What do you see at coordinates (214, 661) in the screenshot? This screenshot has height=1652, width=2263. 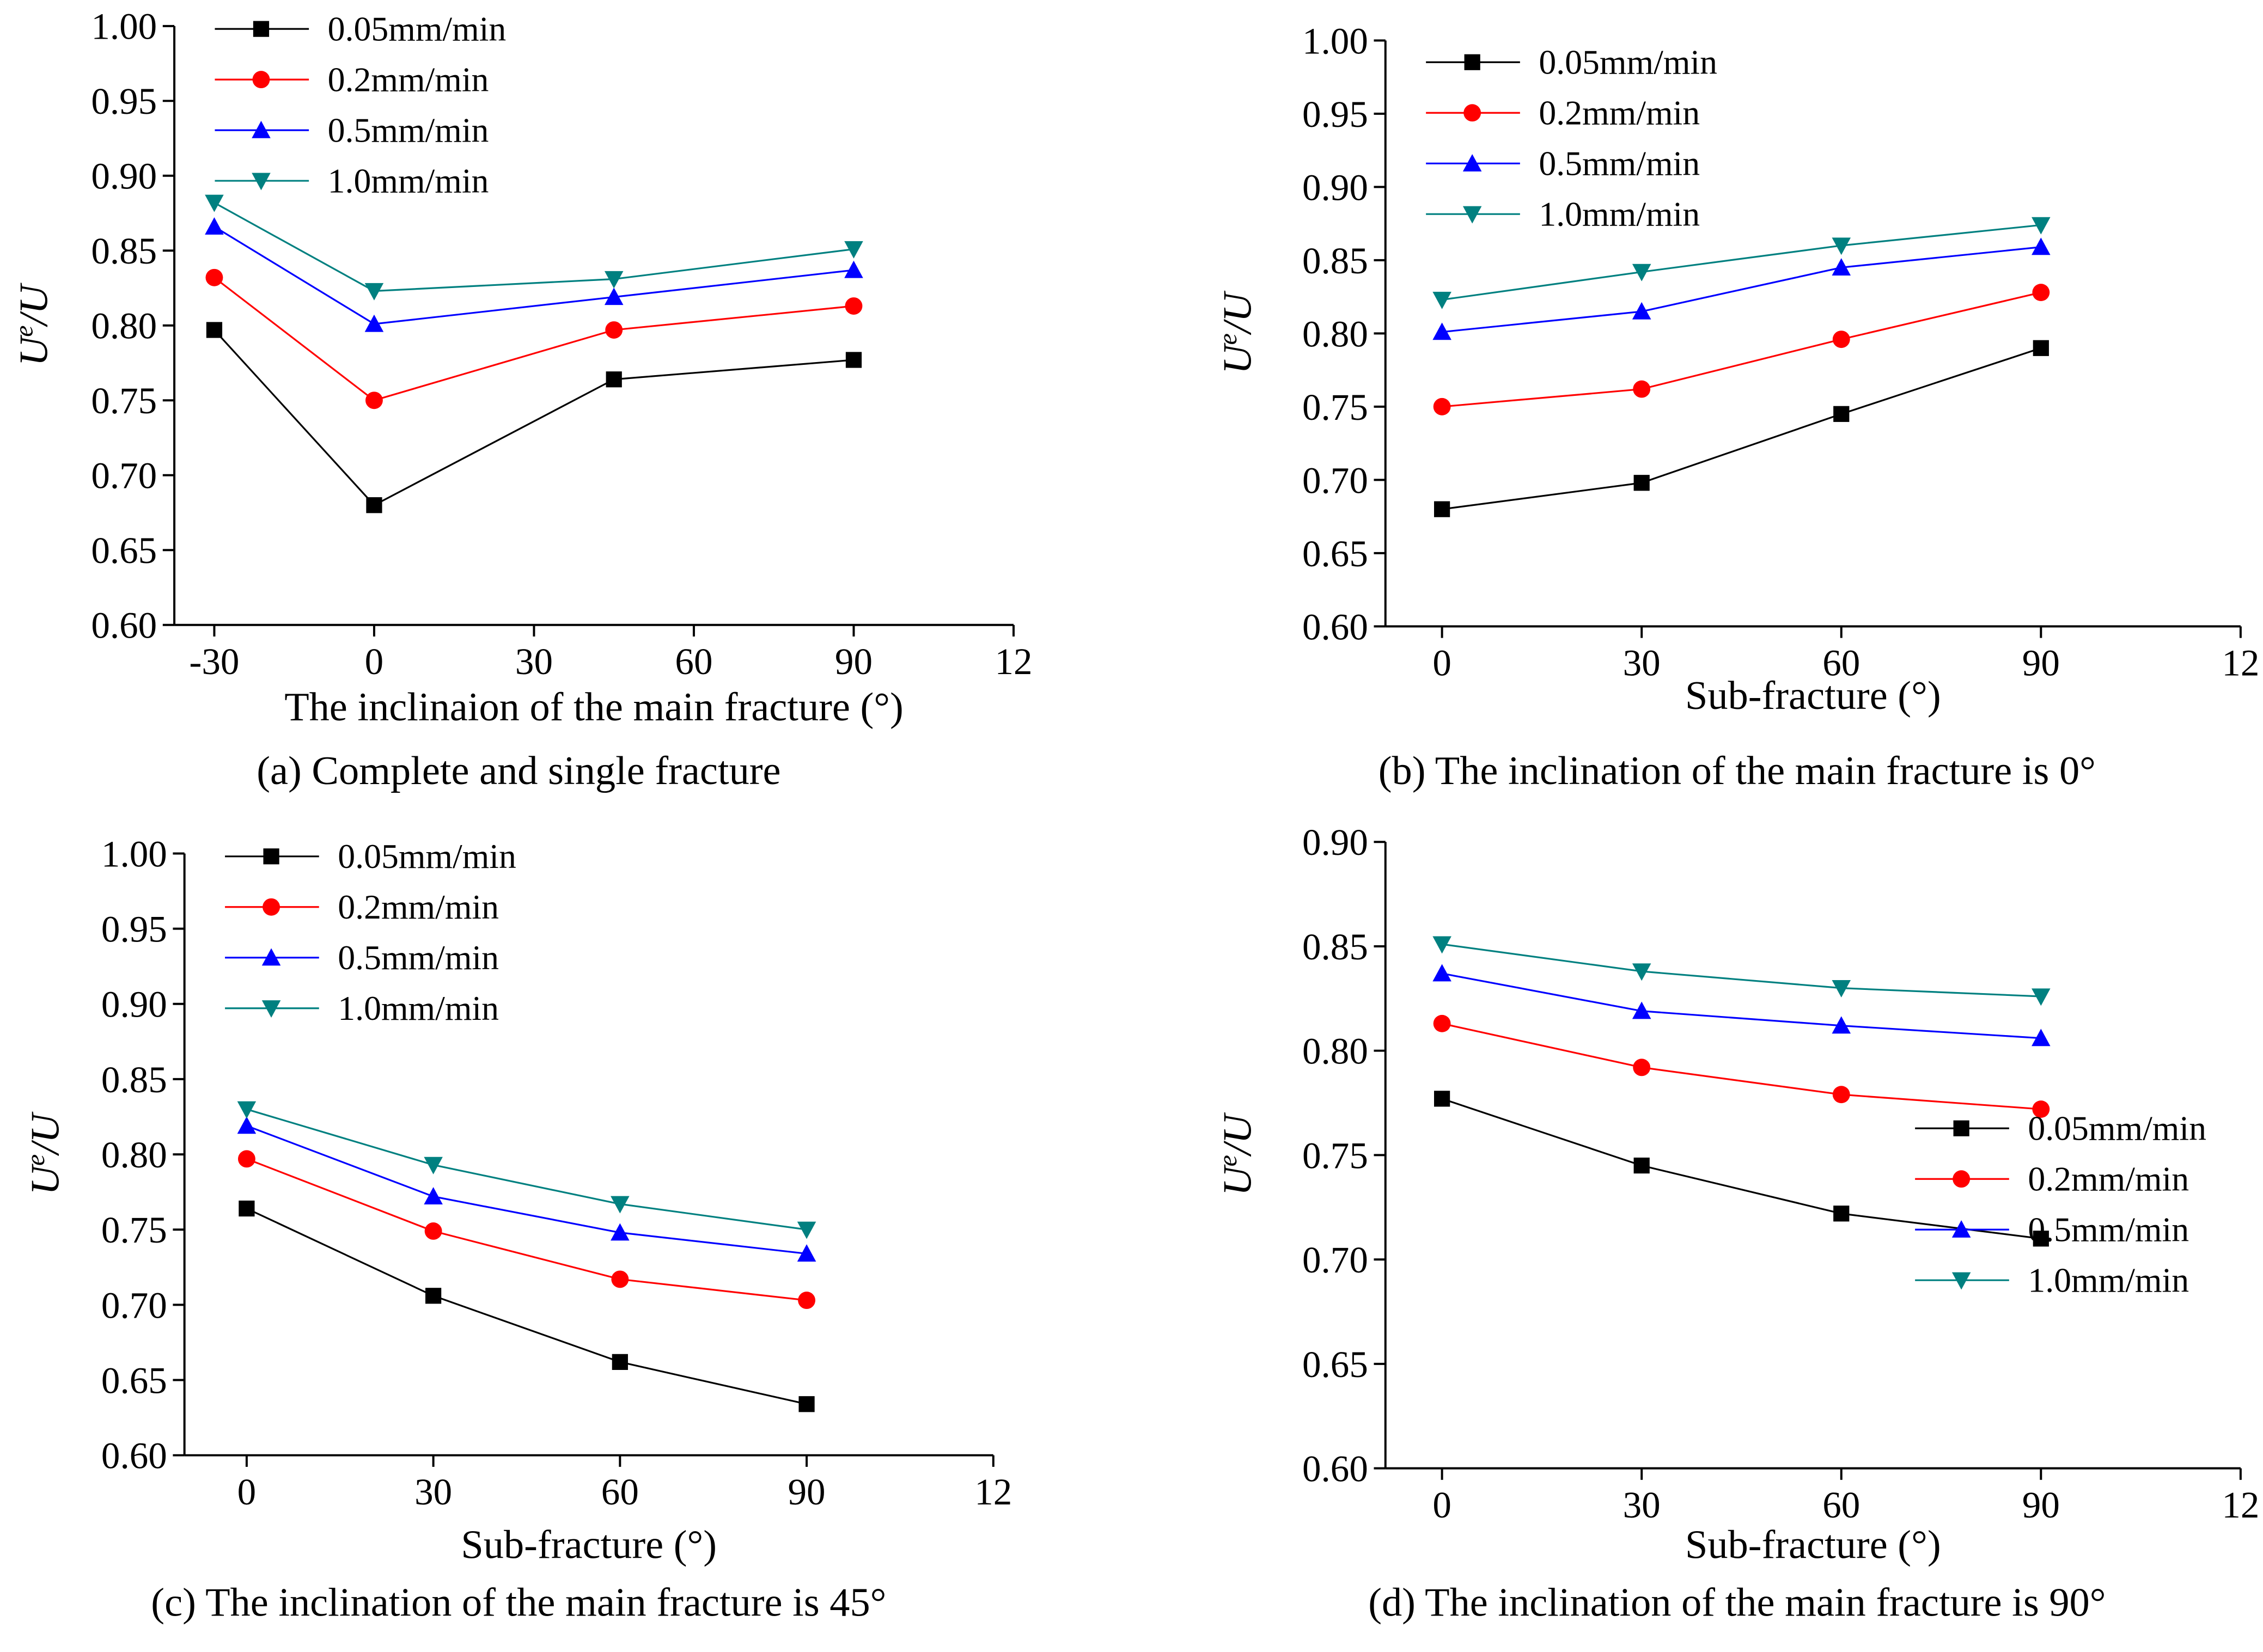 I see `x-tick-label: -30` at bounding box center [214, 661].